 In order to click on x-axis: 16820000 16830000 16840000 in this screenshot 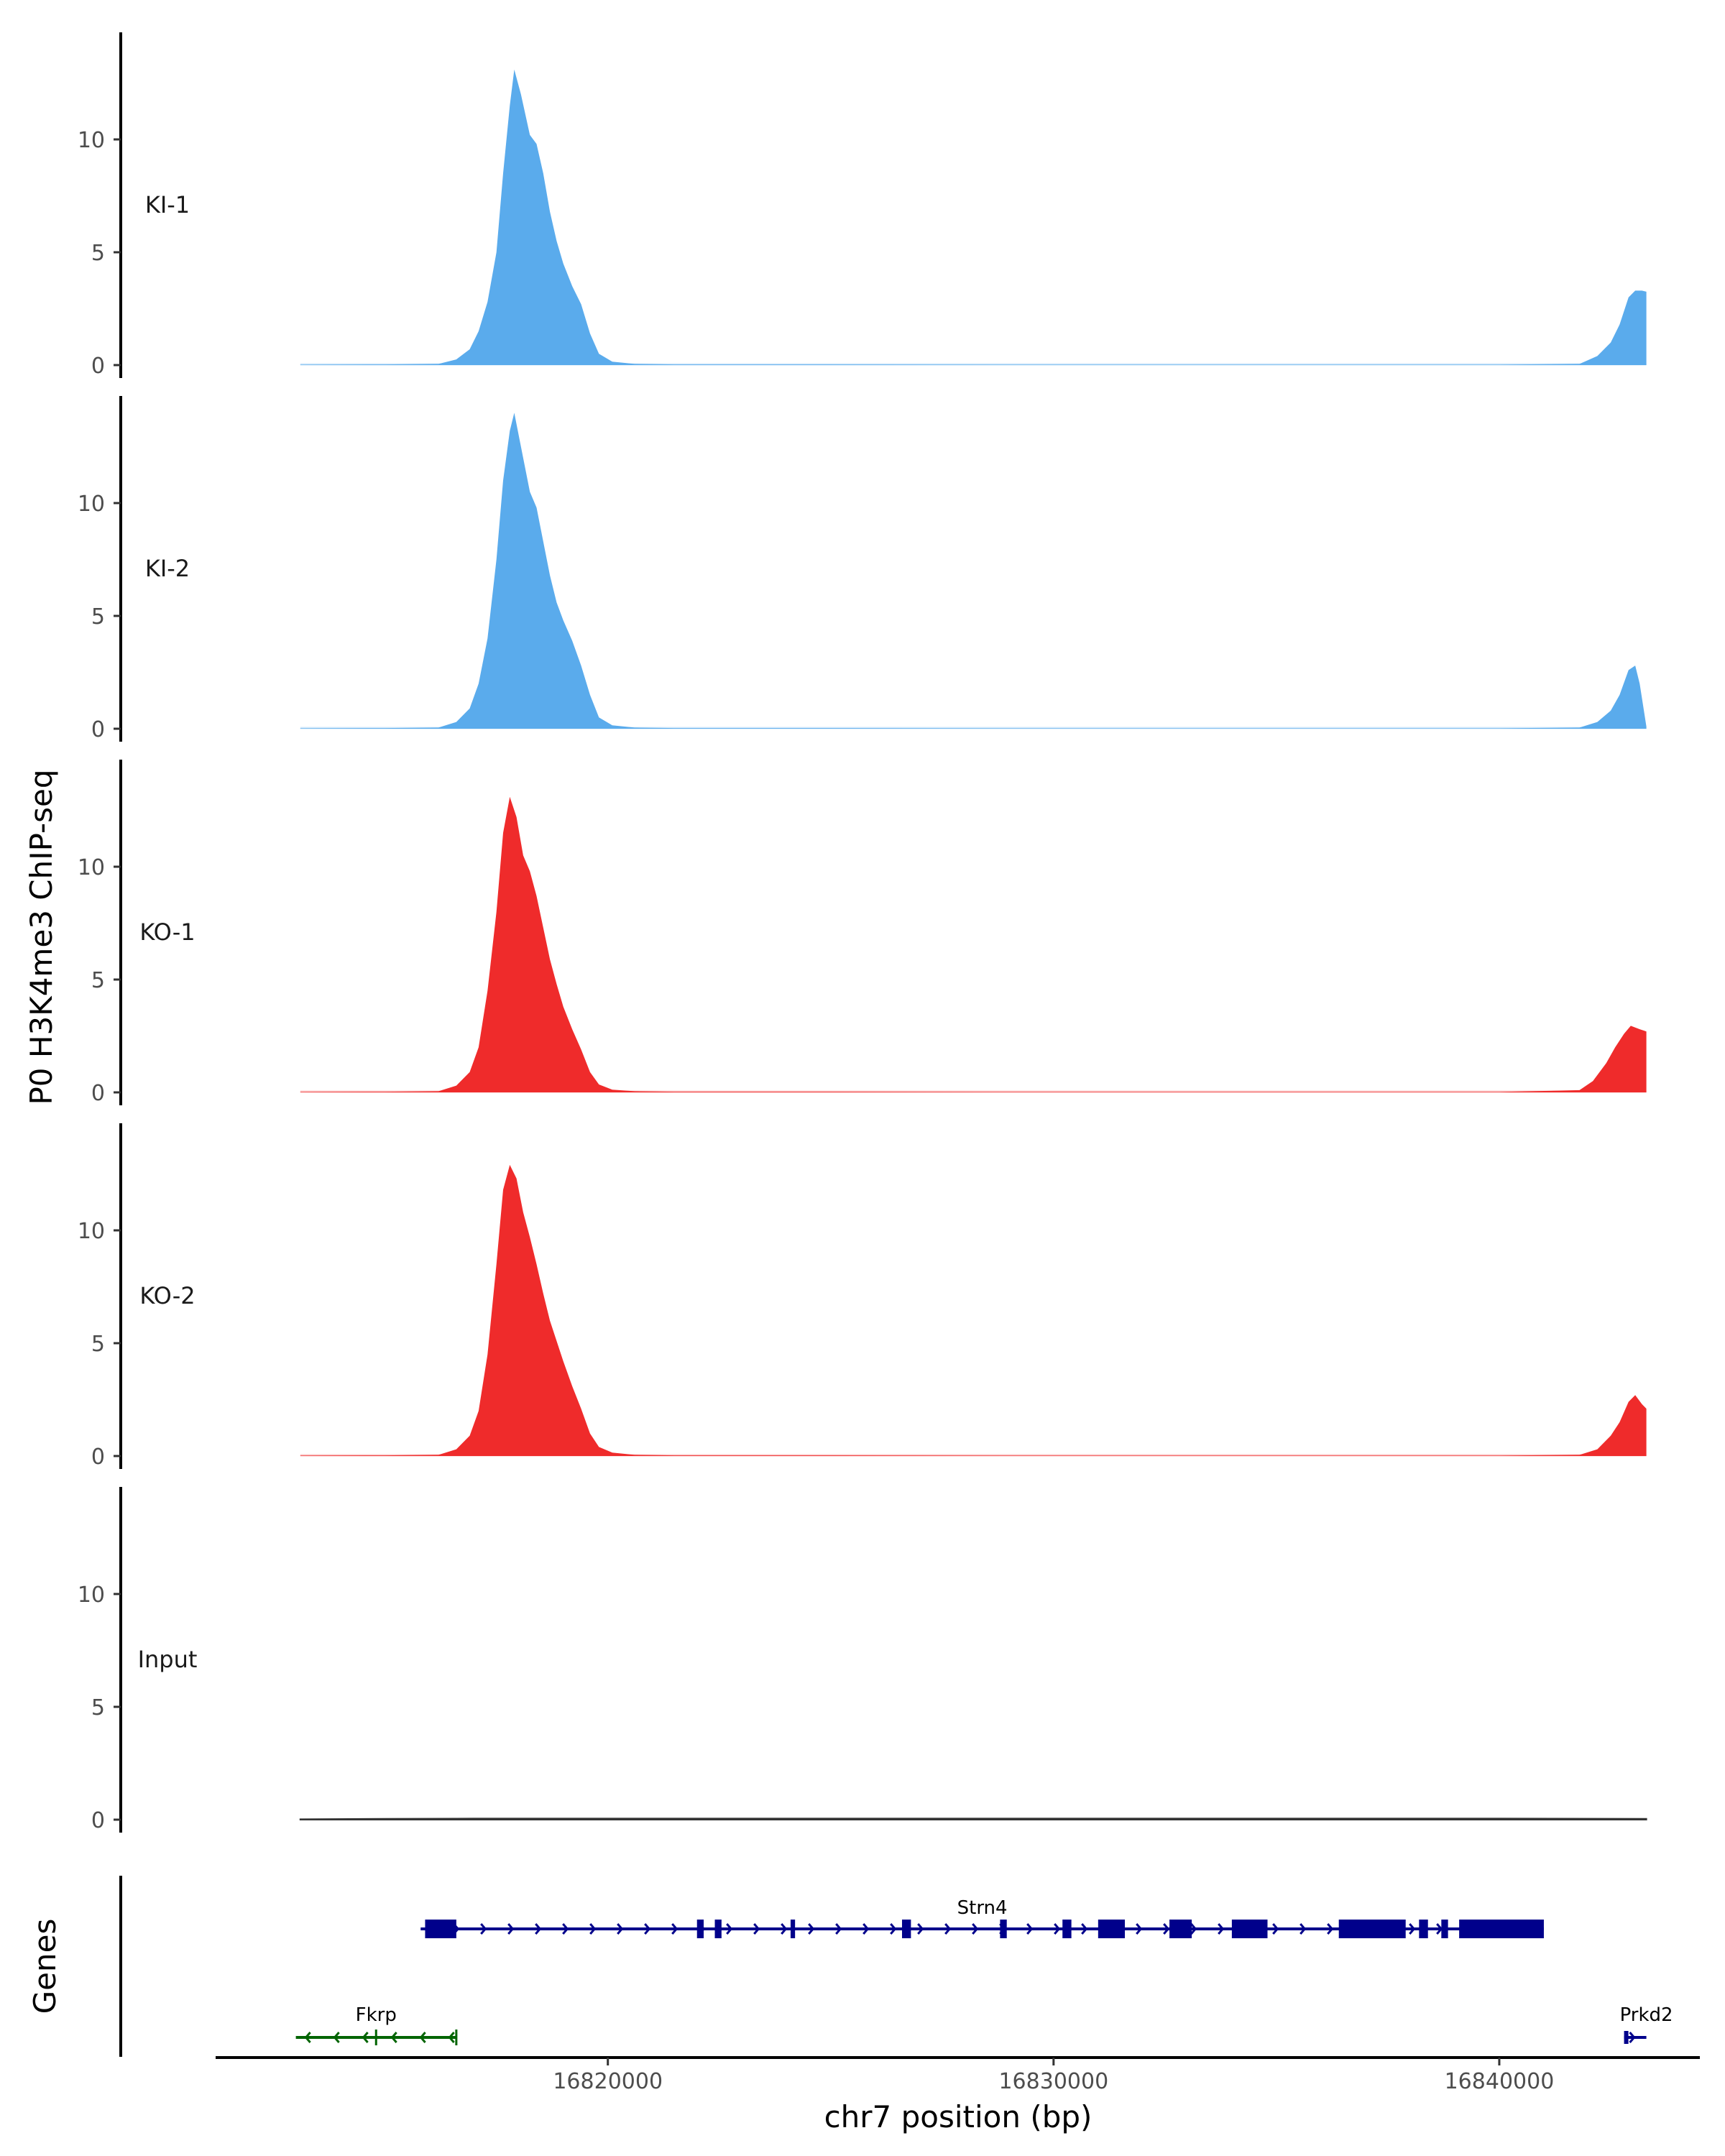, I will do `click(958, 2075)`.